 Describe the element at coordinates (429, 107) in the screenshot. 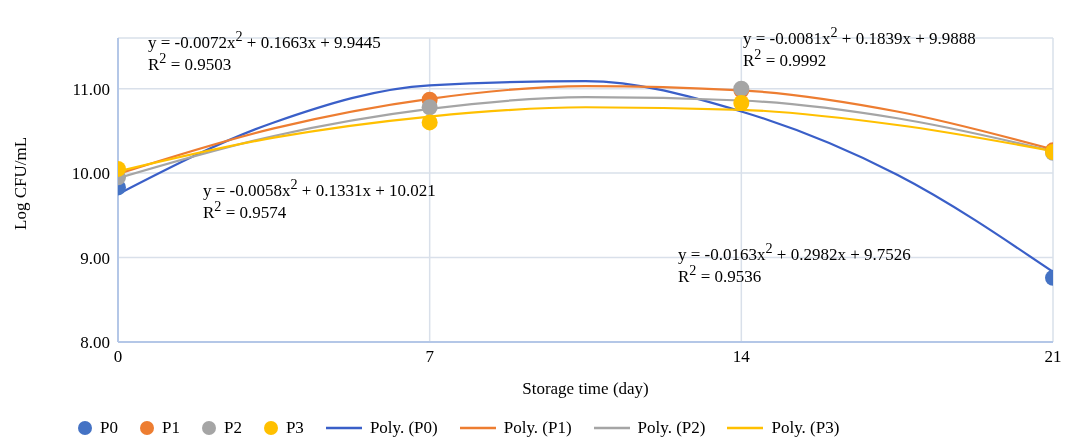

I see `point` at that location.